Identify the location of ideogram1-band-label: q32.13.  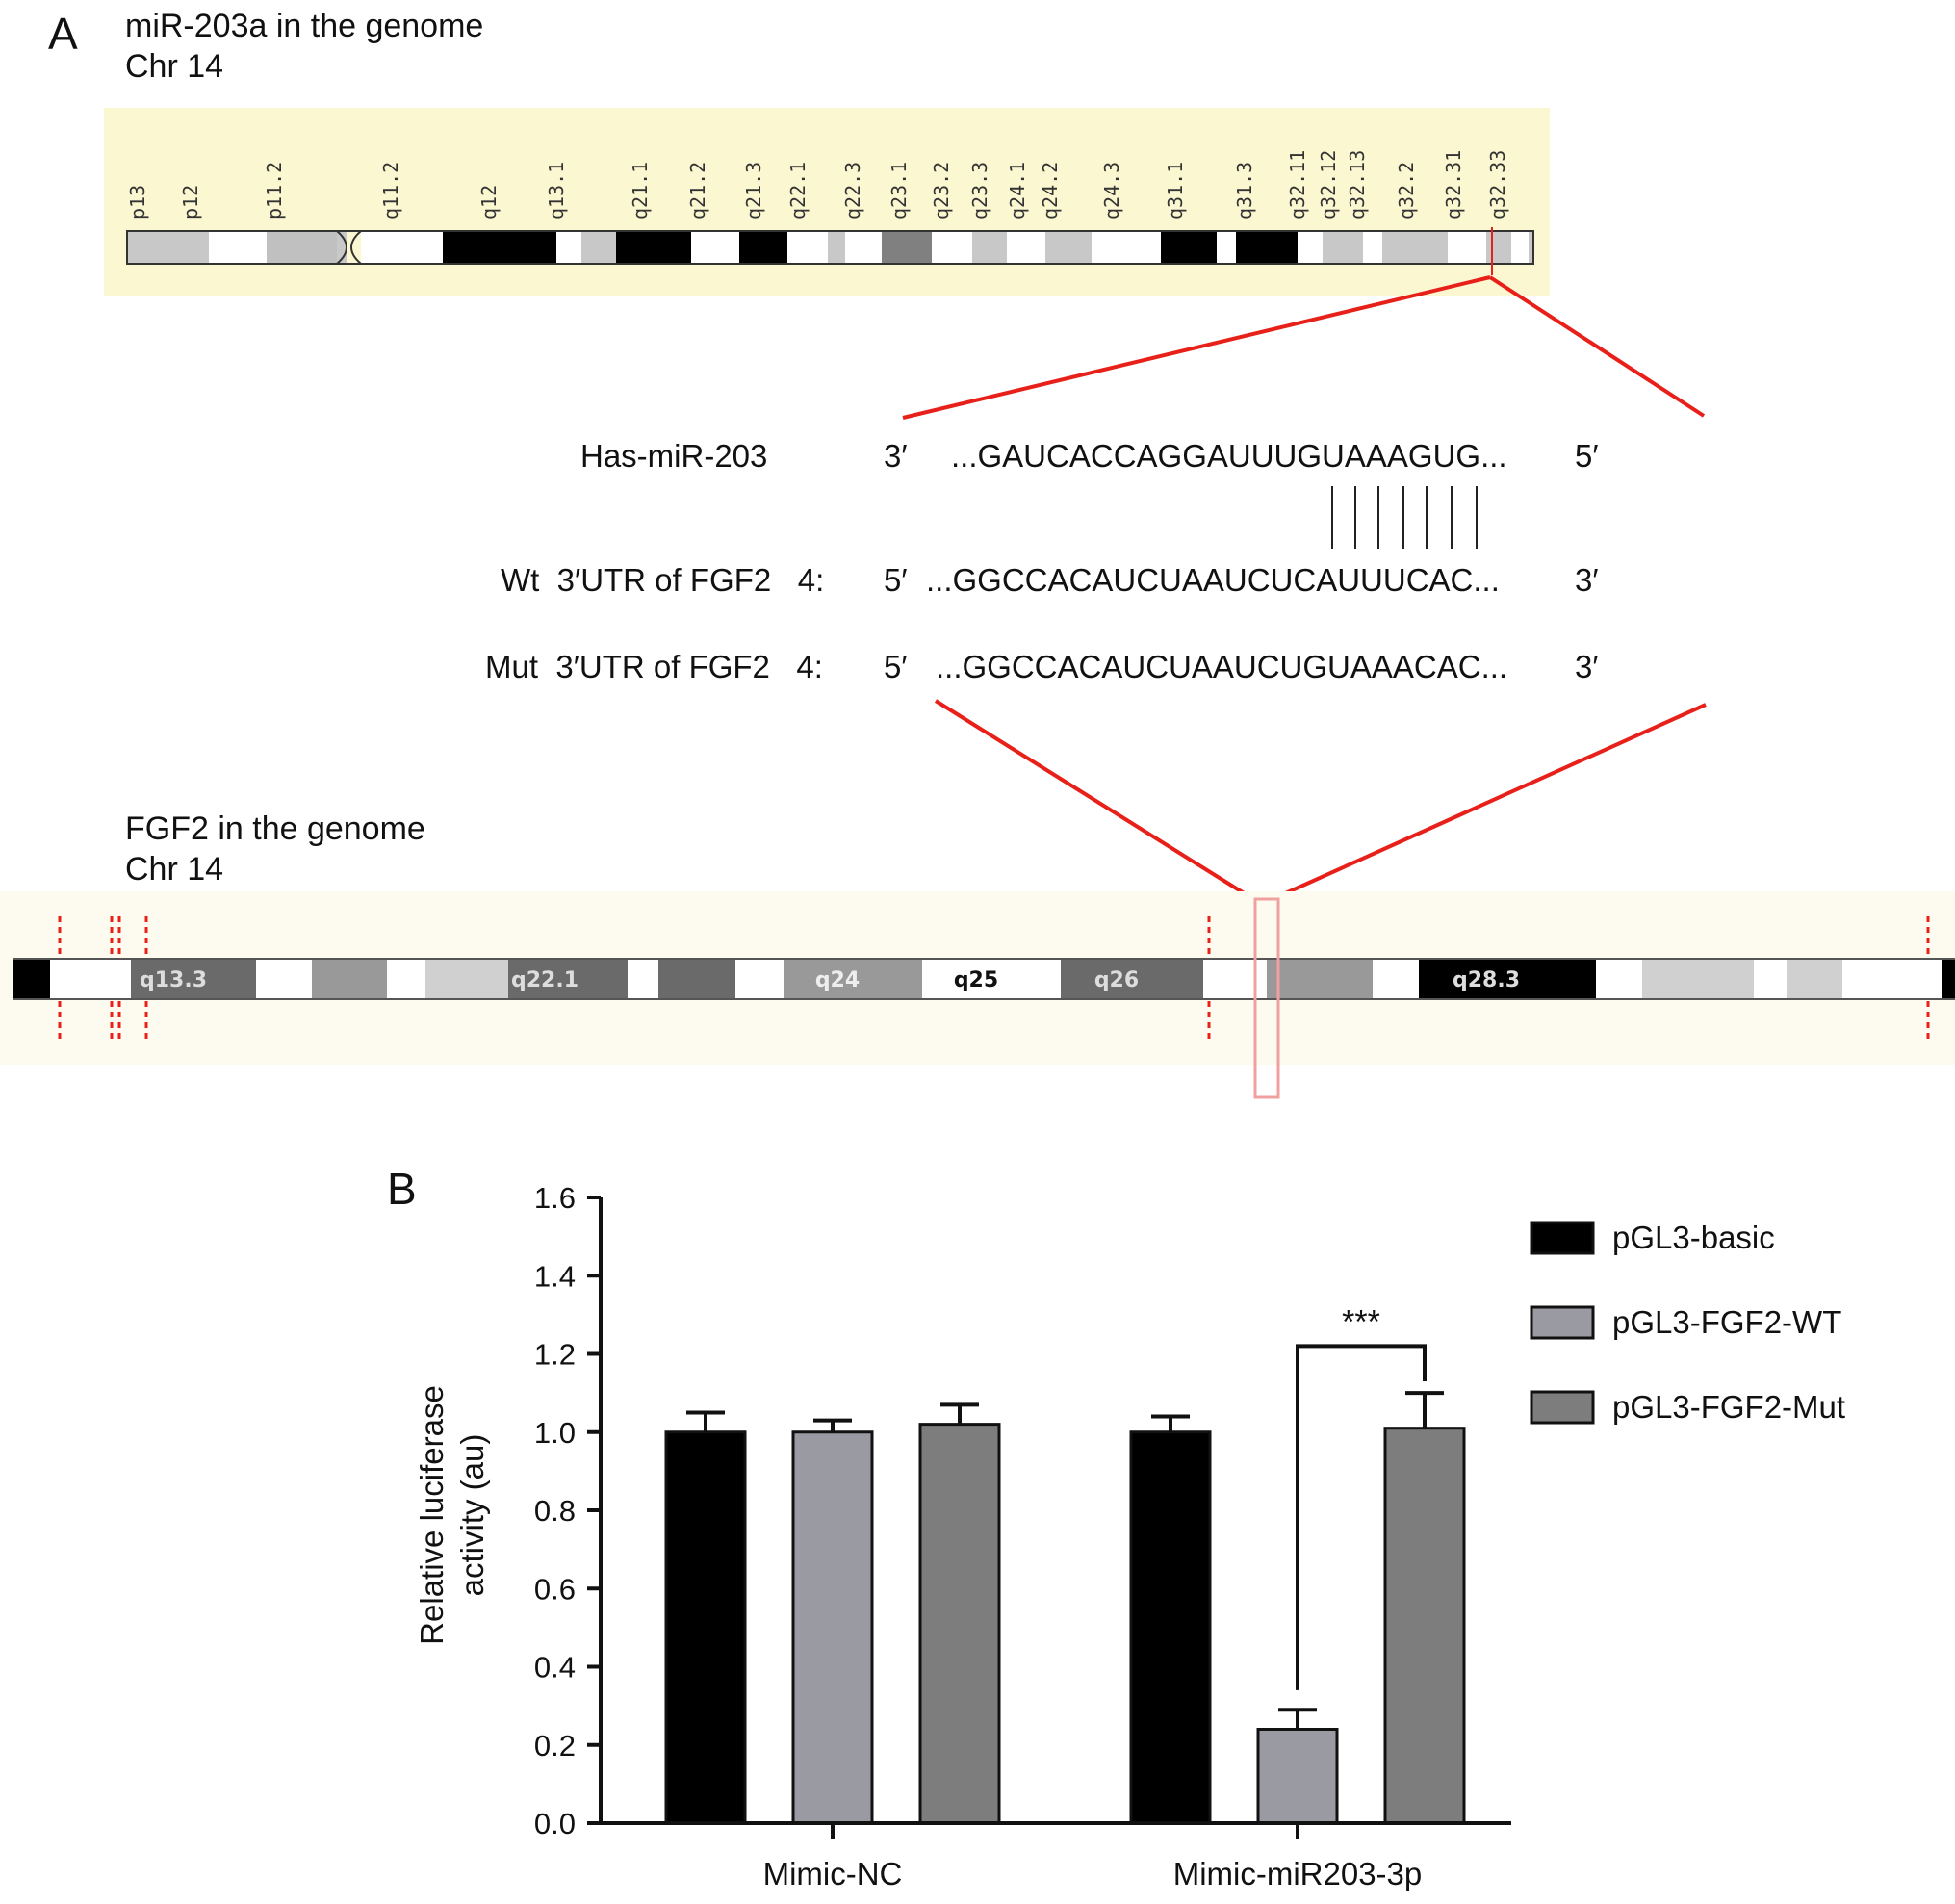
(1357, 184).